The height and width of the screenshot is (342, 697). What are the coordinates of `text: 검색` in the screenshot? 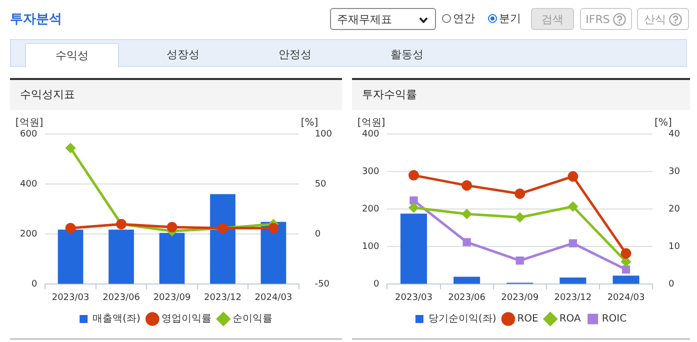 It's located at (552, 19).